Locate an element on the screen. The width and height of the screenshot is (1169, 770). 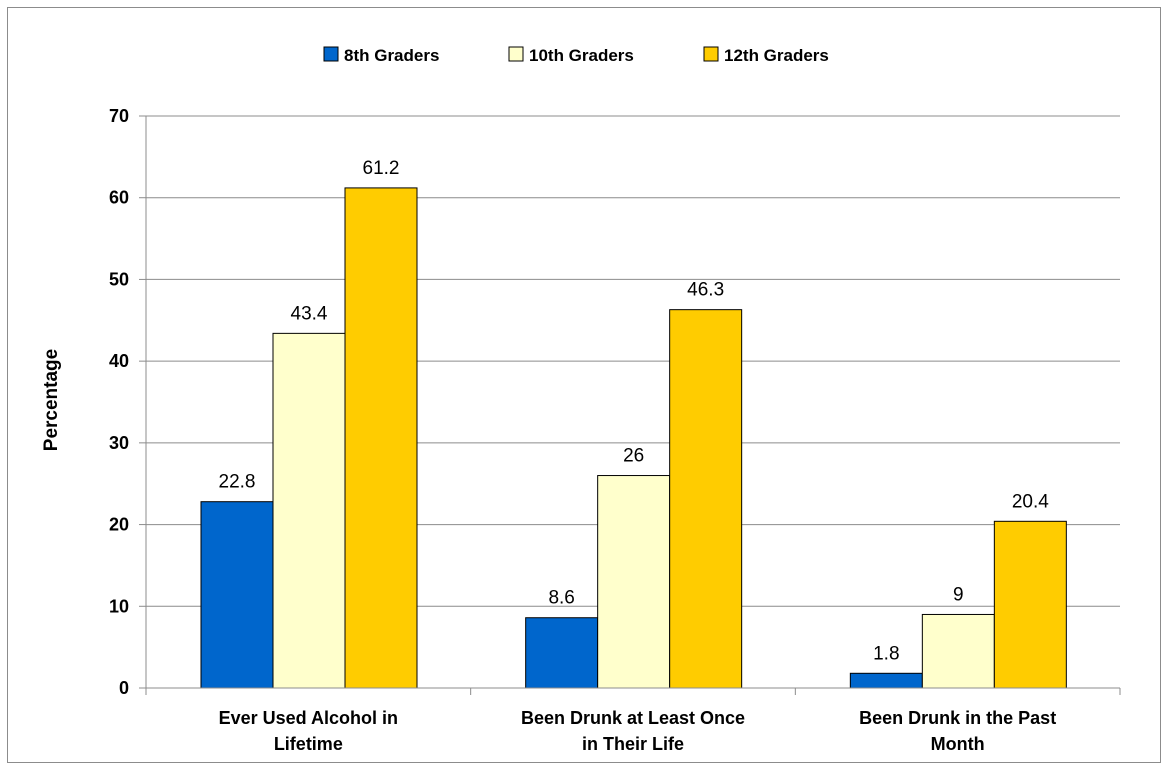
data-label: 43.4 is located at coordinates (309, 313).